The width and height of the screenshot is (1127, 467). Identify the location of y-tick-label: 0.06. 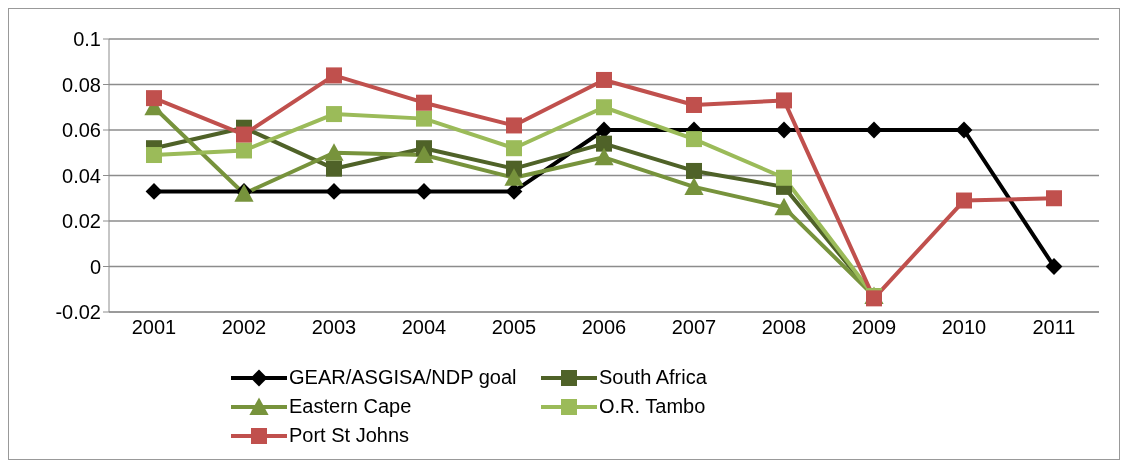
(81, 130).